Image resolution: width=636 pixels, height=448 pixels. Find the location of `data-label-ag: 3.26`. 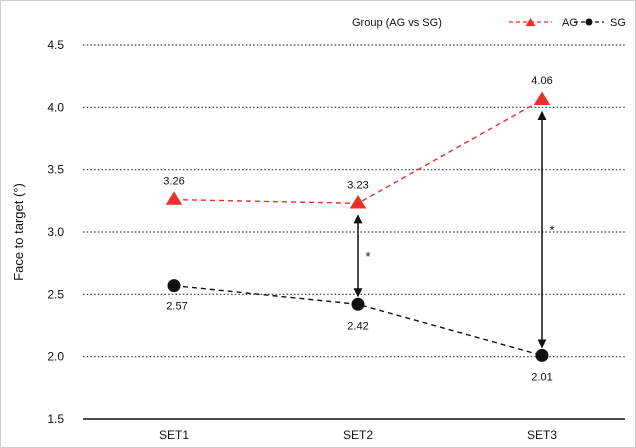

data-label-ag: 3.26 is located at coordinates (173, 182).